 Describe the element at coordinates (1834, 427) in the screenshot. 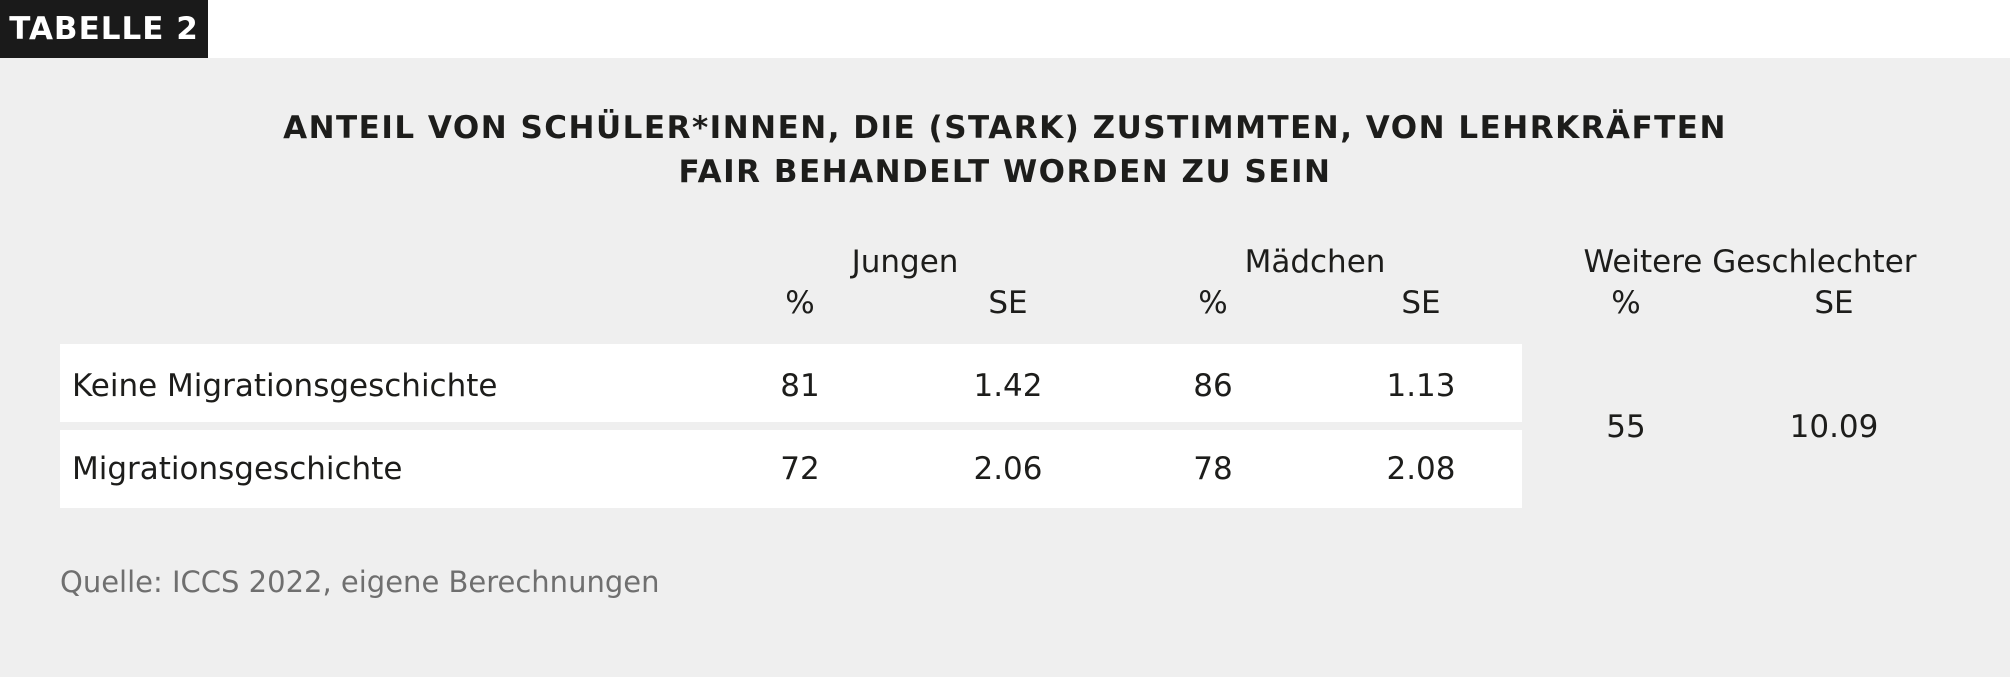

I see `cell-weitere-se: 10.09` at that location.